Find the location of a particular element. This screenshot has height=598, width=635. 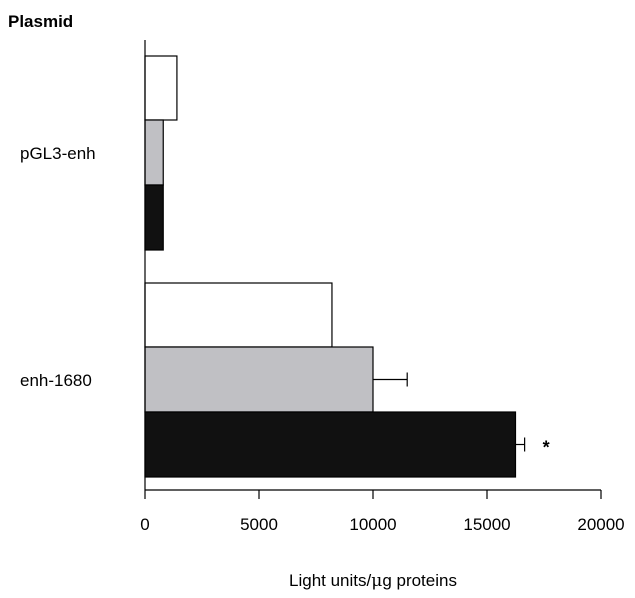

category-label-0: pGL3-enh is located at coordinates (58, 153).